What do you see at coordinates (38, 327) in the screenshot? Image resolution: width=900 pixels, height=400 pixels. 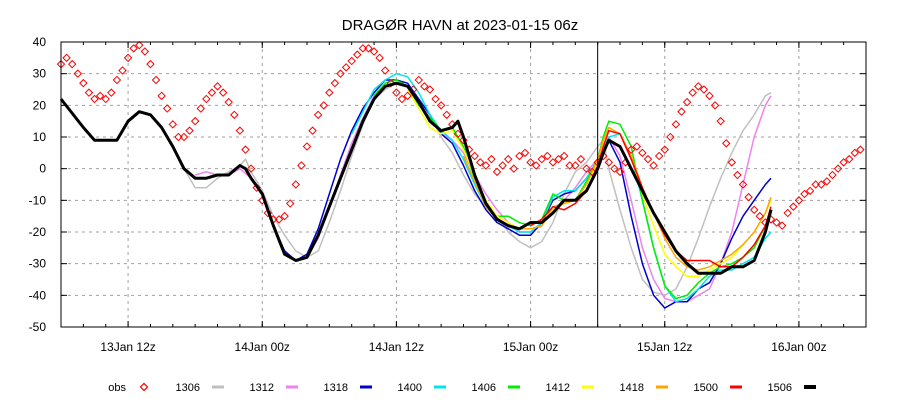 I see `y-tick-label: -50` at bounding box center [38, 327].